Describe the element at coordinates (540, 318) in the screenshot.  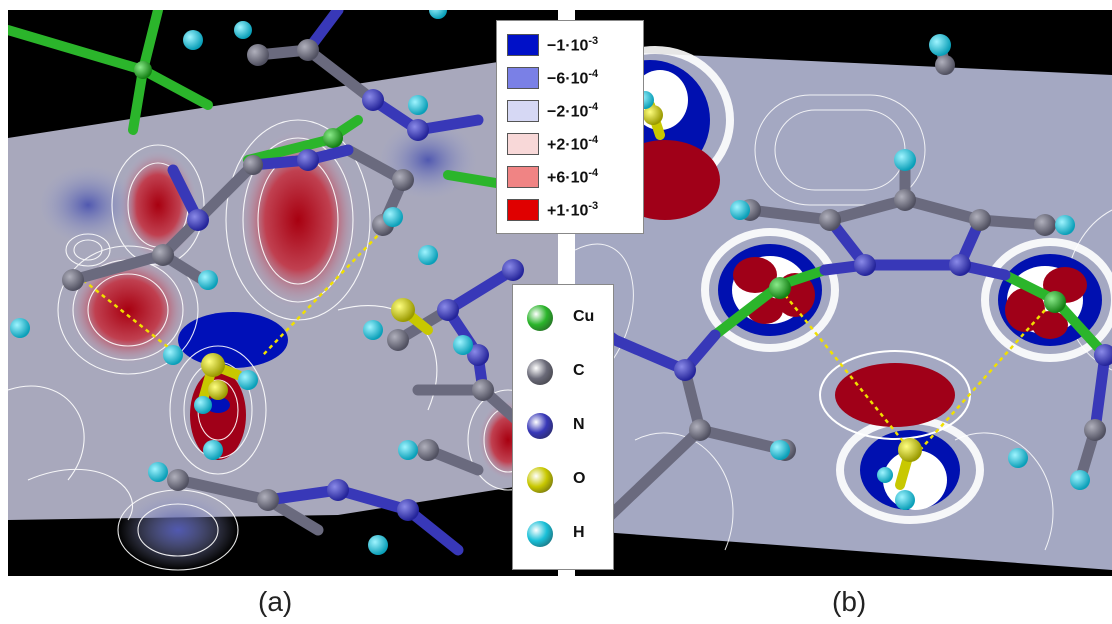
I see `atom-ball-cu` at that location.